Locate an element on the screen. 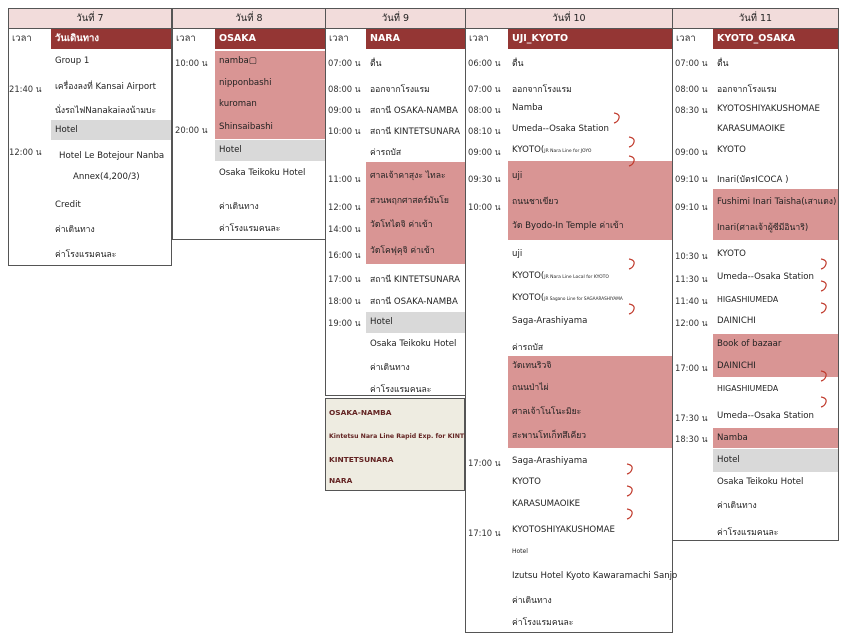 Image resolution: width=847 pixels, height=638 pixels. time-label: 09:00 น is located at coordinates (484, 152).